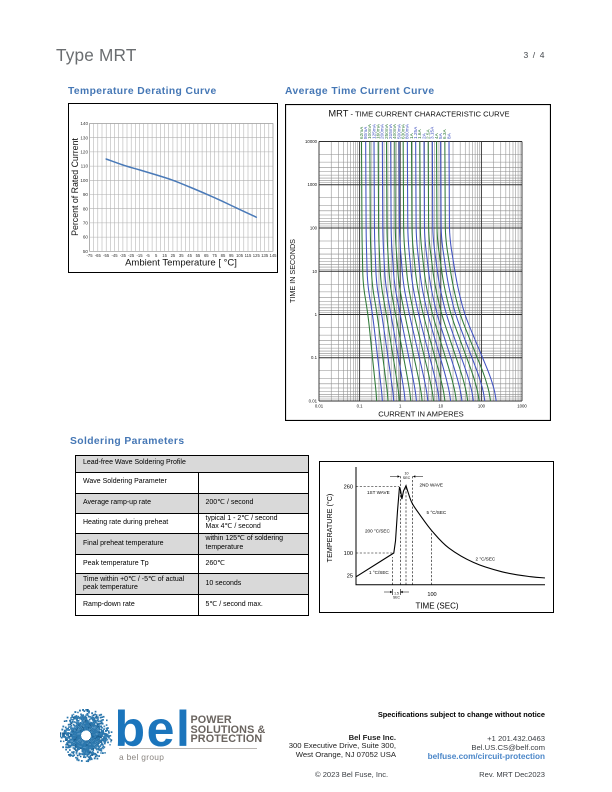 The width and height of the screenshot is (612, 792). I want to click on svg-text: 200 °C/SEC, so click(377, 531).